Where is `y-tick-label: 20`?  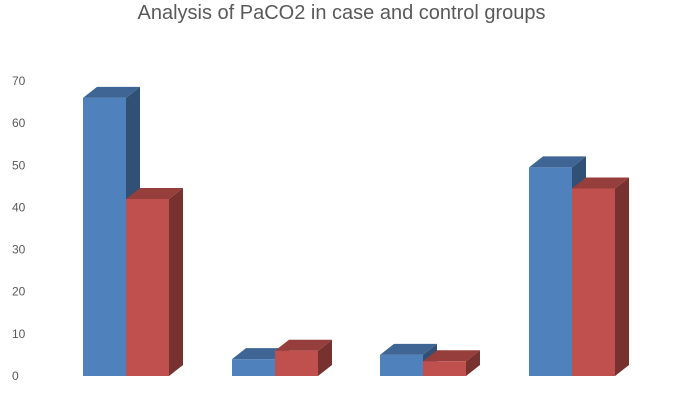
y-tick-label: 20 is located at coordinates (19, 292).